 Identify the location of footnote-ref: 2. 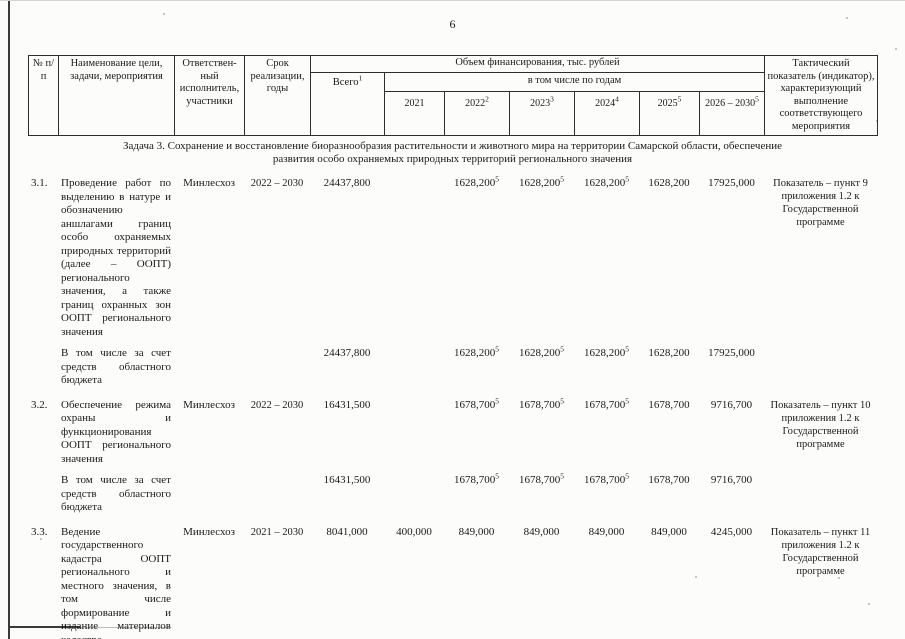
(487, 99).